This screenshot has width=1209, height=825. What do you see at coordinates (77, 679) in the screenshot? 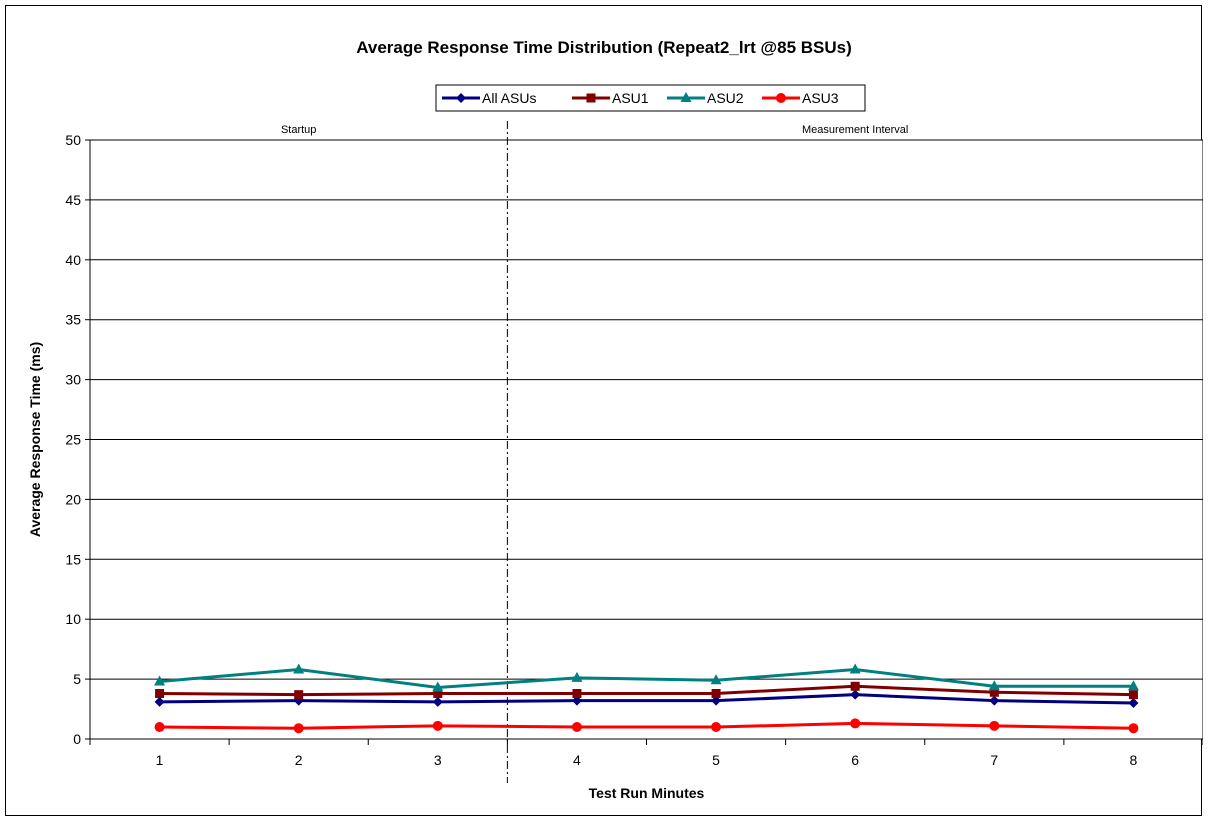
I see `y-tick-label: 5` at bounding box center [77, 679].